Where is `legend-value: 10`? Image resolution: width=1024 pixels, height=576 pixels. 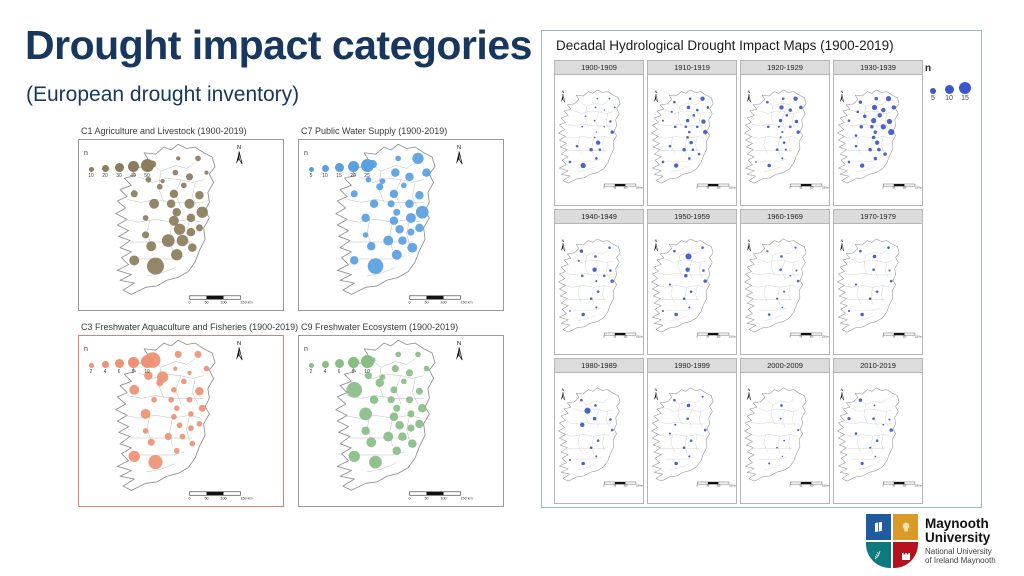
legend-value: 10 is located at coordinates (949, 98).